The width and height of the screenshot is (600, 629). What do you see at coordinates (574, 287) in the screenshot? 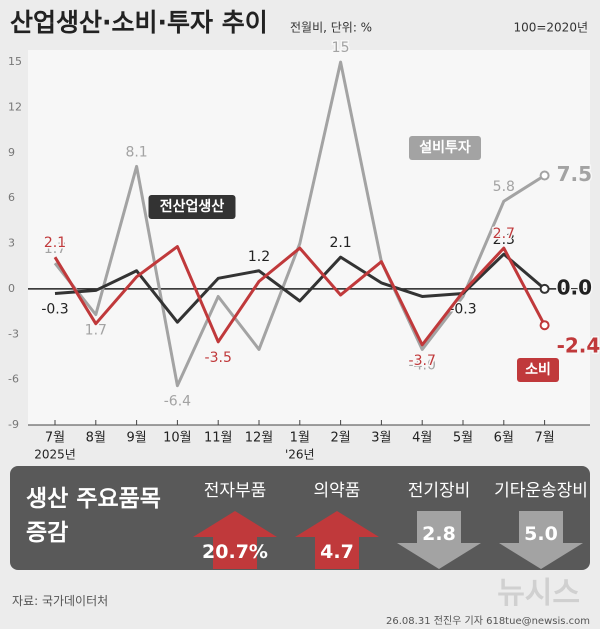
I see `data-label: 0.0` at bounding box center [574, 287].